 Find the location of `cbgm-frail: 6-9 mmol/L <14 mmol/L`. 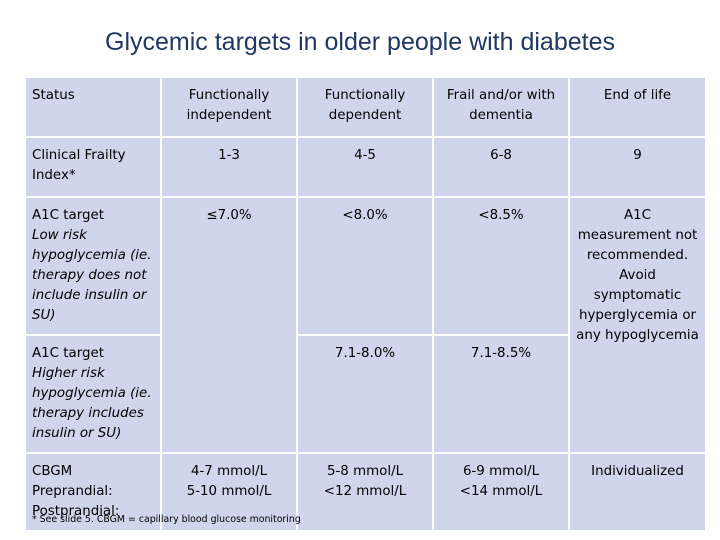

cbgm-frail: 6-9 mmol/L <14 mmol/L is located at coordinates (501, 492).